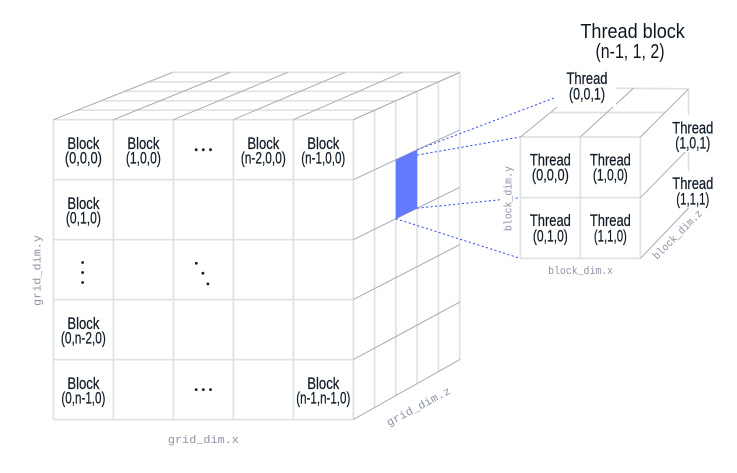 This screenshot has height=473, width=737. What do you see at coordinates (83, 337) in the screenshot?
I see `svg-text: (0,n-2,0)` at bounding box center [83, 337].